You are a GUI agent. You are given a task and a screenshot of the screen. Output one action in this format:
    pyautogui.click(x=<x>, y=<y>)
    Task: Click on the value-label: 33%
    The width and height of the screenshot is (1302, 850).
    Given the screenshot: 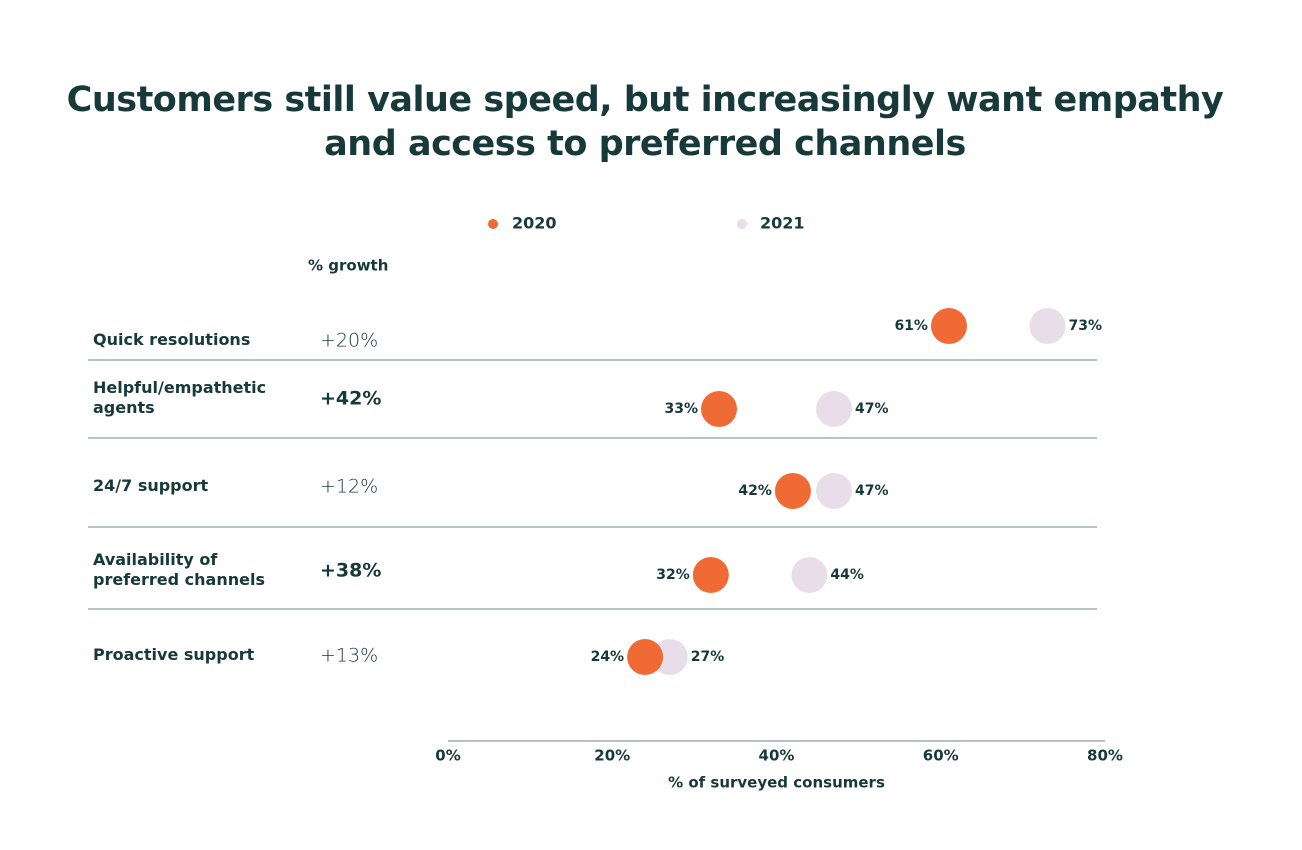 What is the action you would take?
    pyautogui.click(x=681, y=409)
    